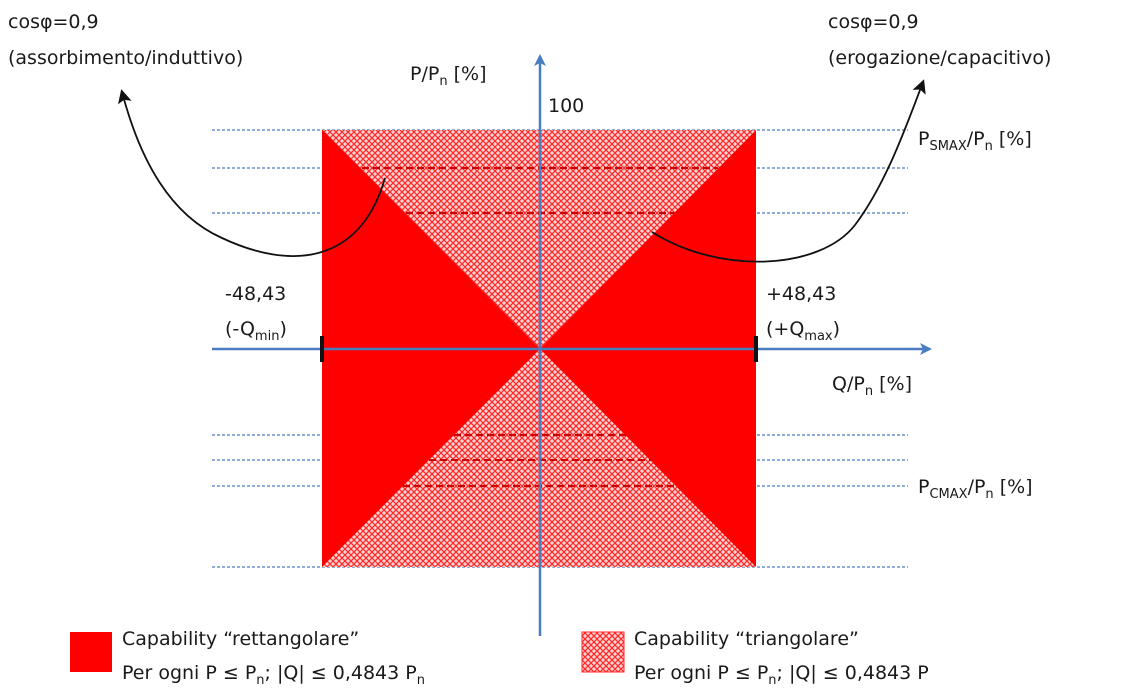 Image resolution: width=1121 pixels, height=693 pixels. What do you see at coordinates (255, 294) in the screenshot?
I see `qmin-value: -48,43` at bounding box center [255, 294].